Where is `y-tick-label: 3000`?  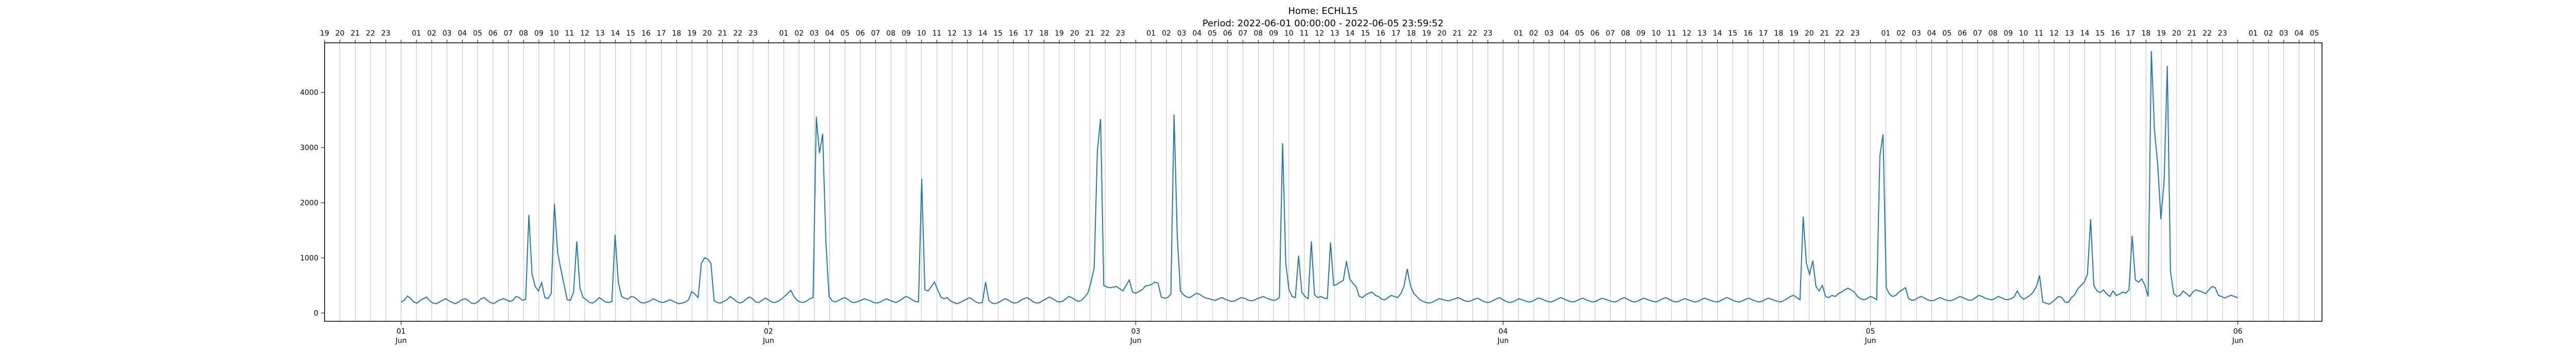
y-tick-label: 3000 is located at coordinates (309, 148).